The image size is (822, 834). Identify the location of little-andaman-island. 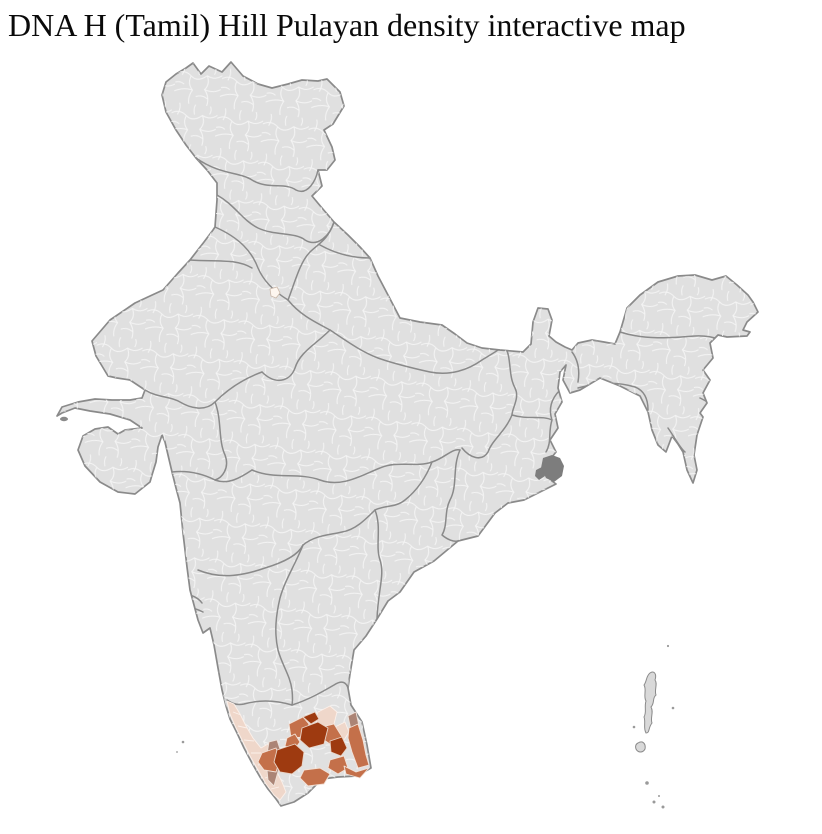
(640, 747).